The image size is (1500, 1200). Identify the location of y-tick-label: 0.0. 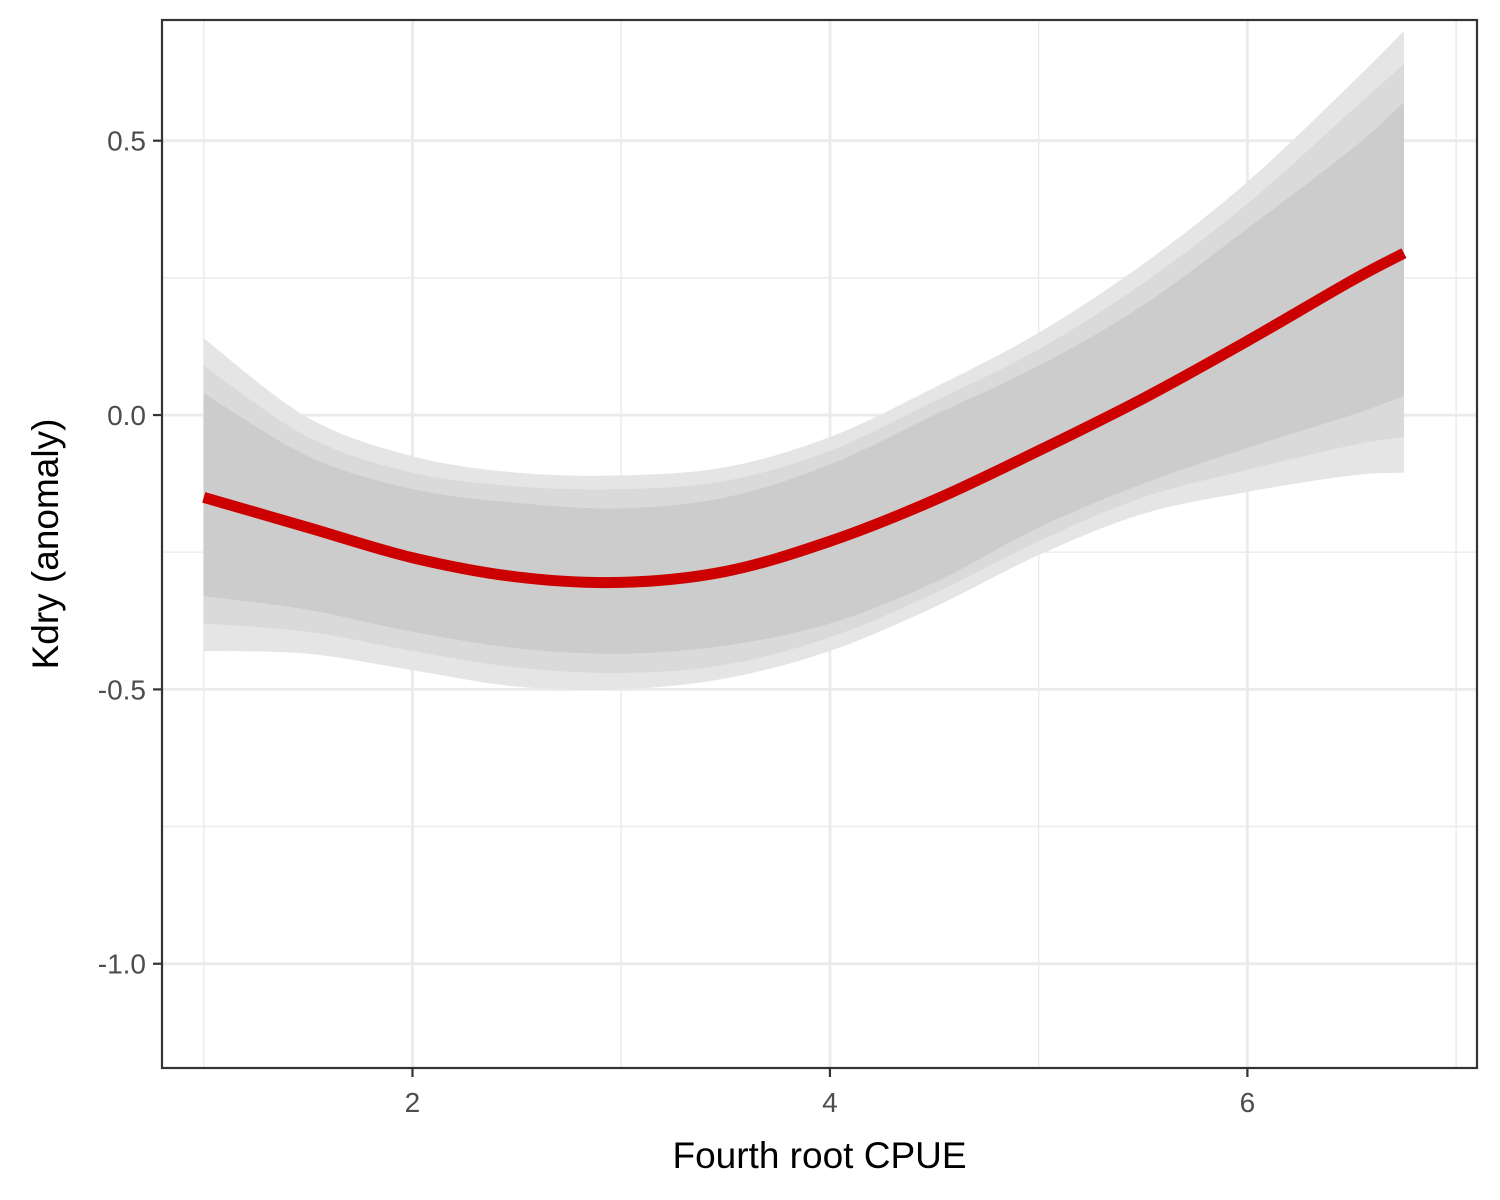
(126, 415).